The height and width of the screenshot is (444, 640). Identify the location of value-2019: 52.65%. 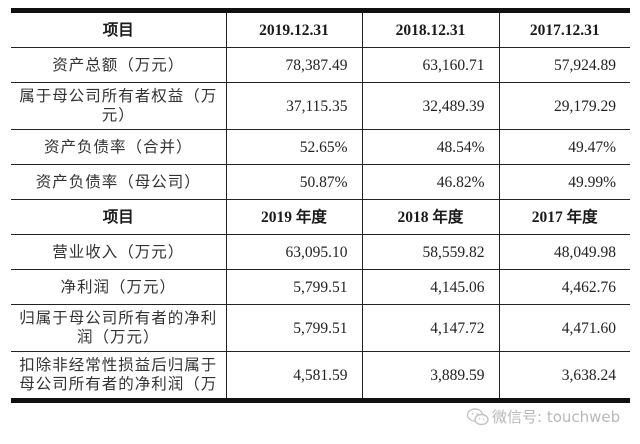
(293, 147).